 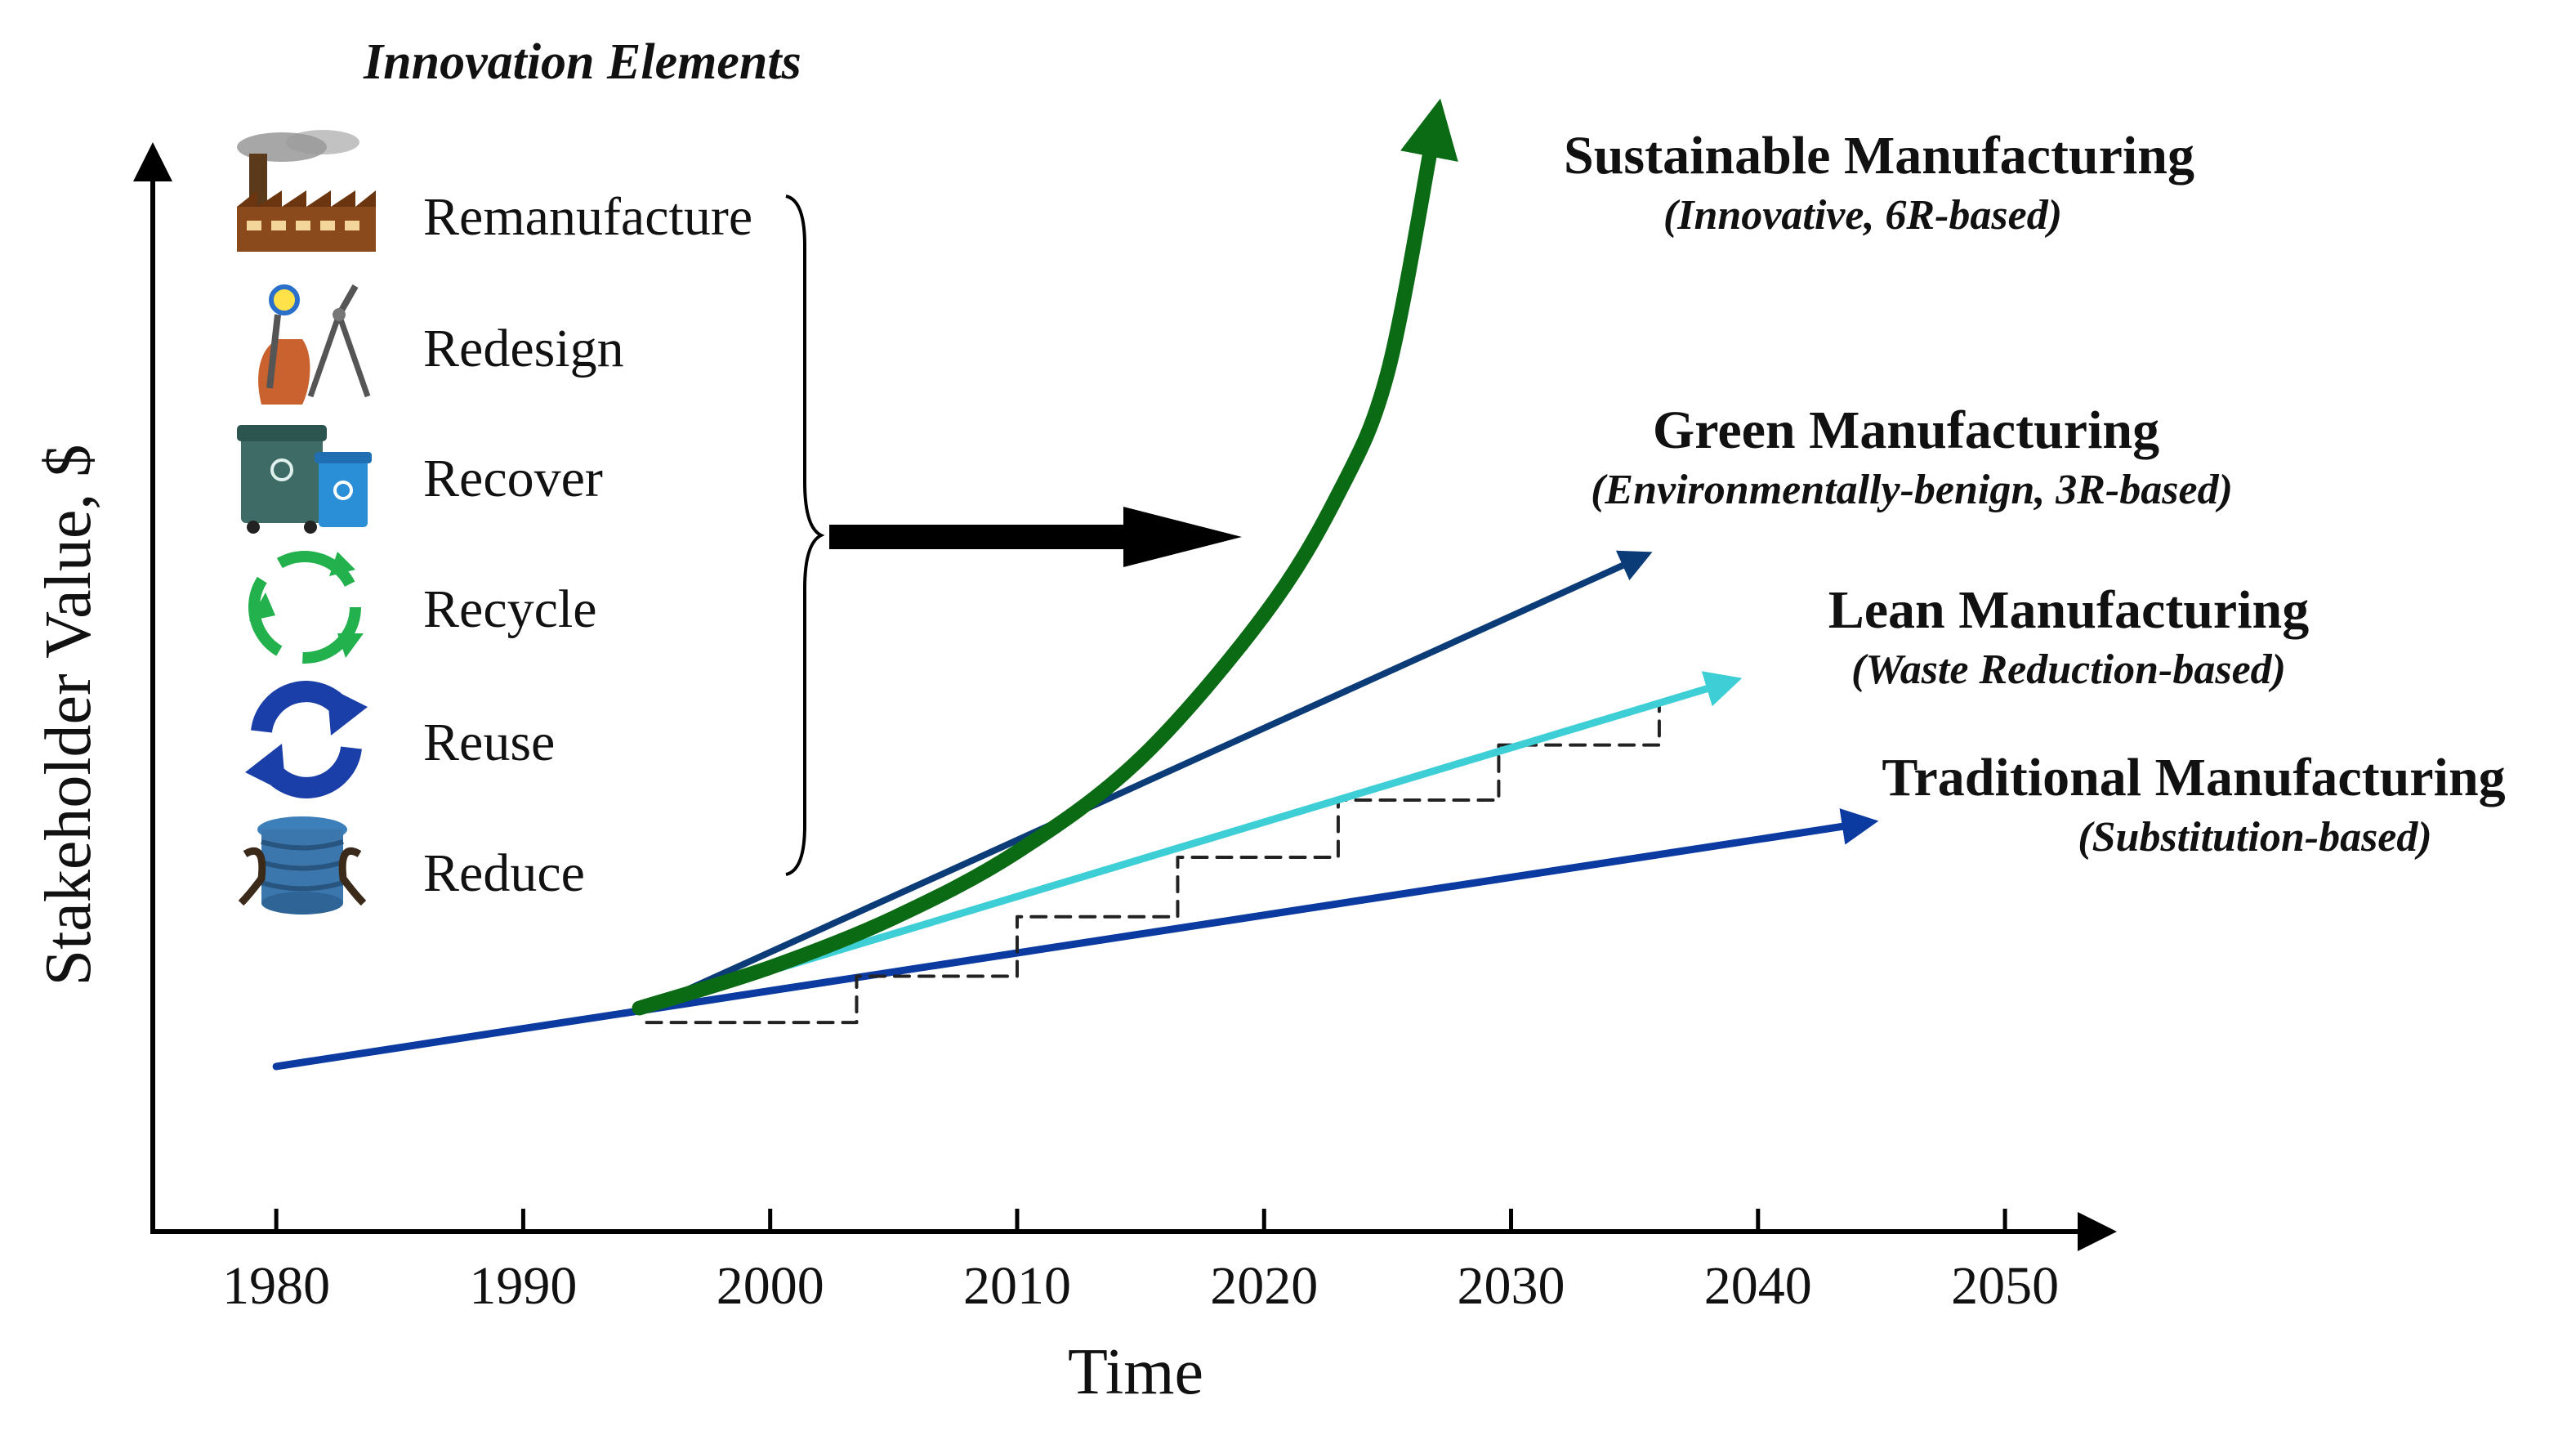 I want to click on series-name-green: Green Manufacturing, so click(x=1906, y=430).